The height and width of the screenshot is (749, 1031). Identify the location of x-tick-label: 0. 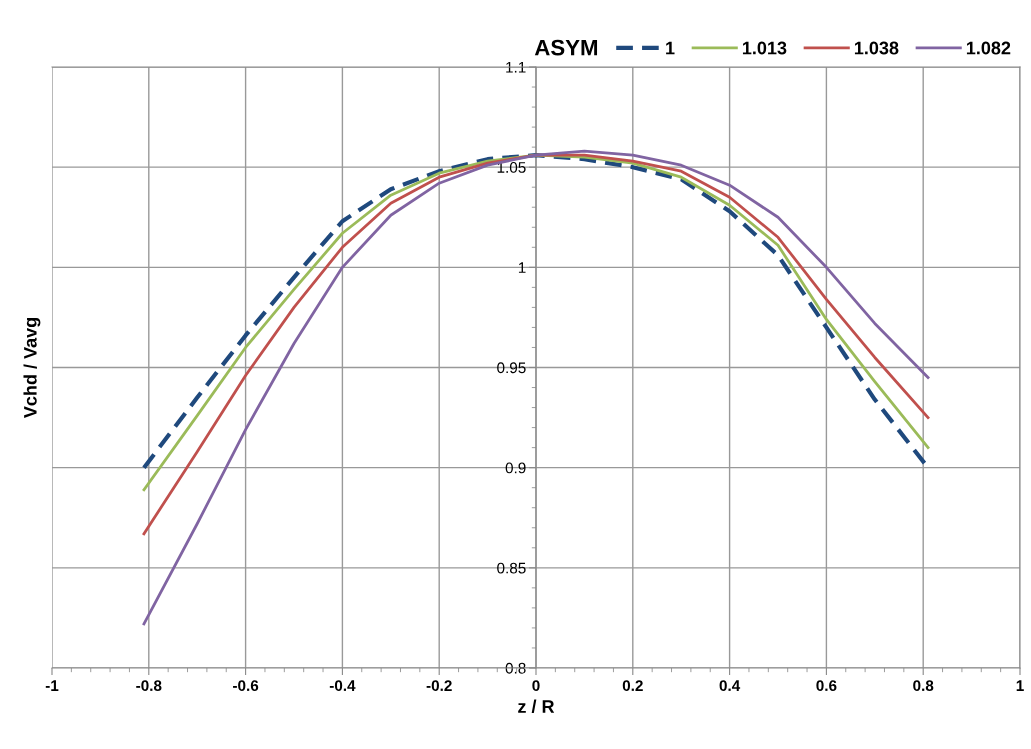
(536, 686).